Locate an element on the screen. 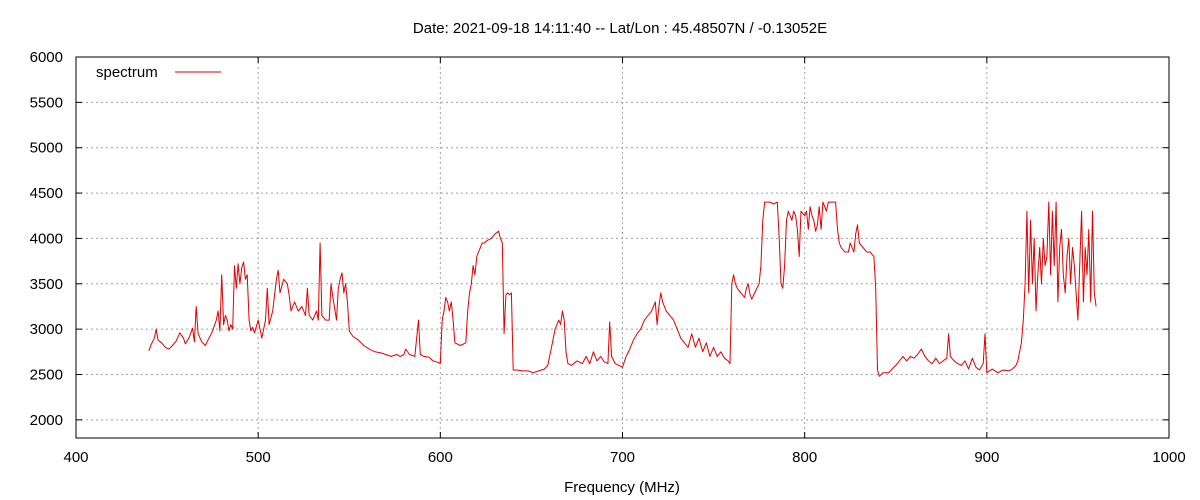  legend: spectrum is located at coordinates (158, 72).